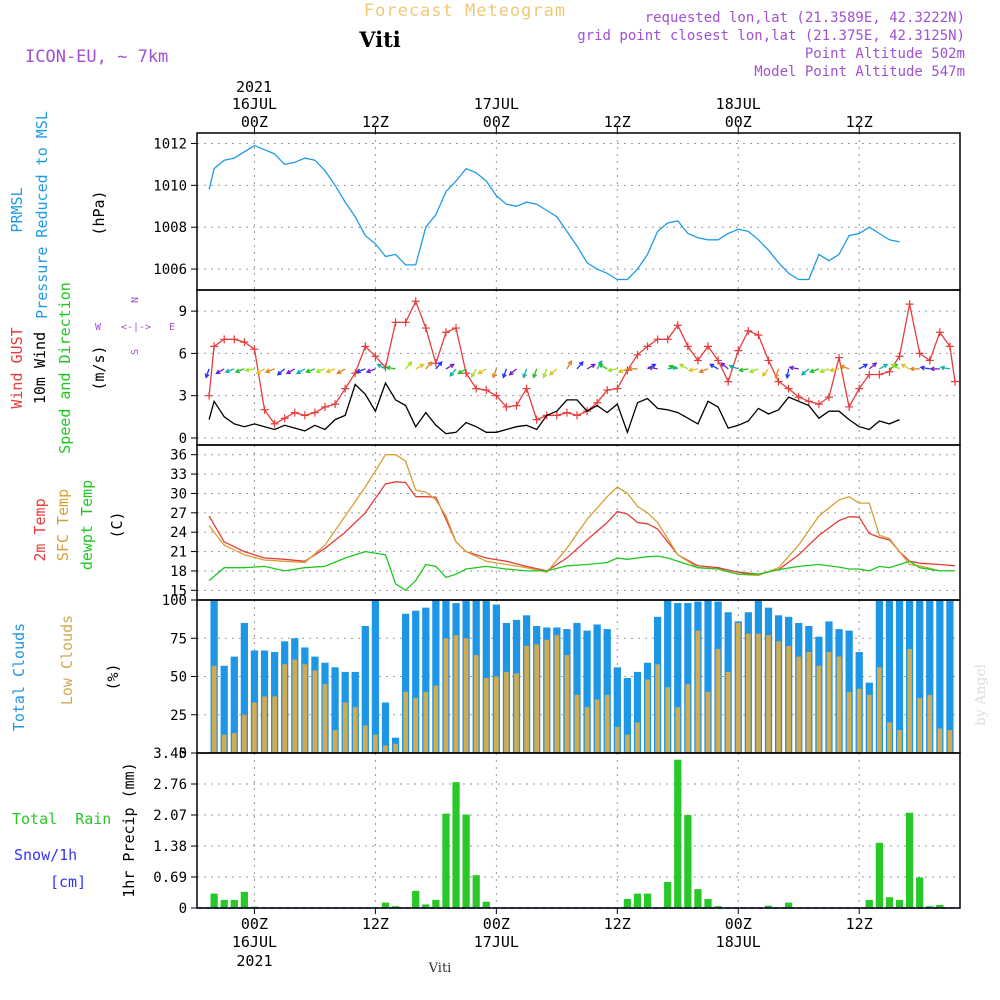  I want to click on bottom-date-label: 17JUL, so click(496, 942).